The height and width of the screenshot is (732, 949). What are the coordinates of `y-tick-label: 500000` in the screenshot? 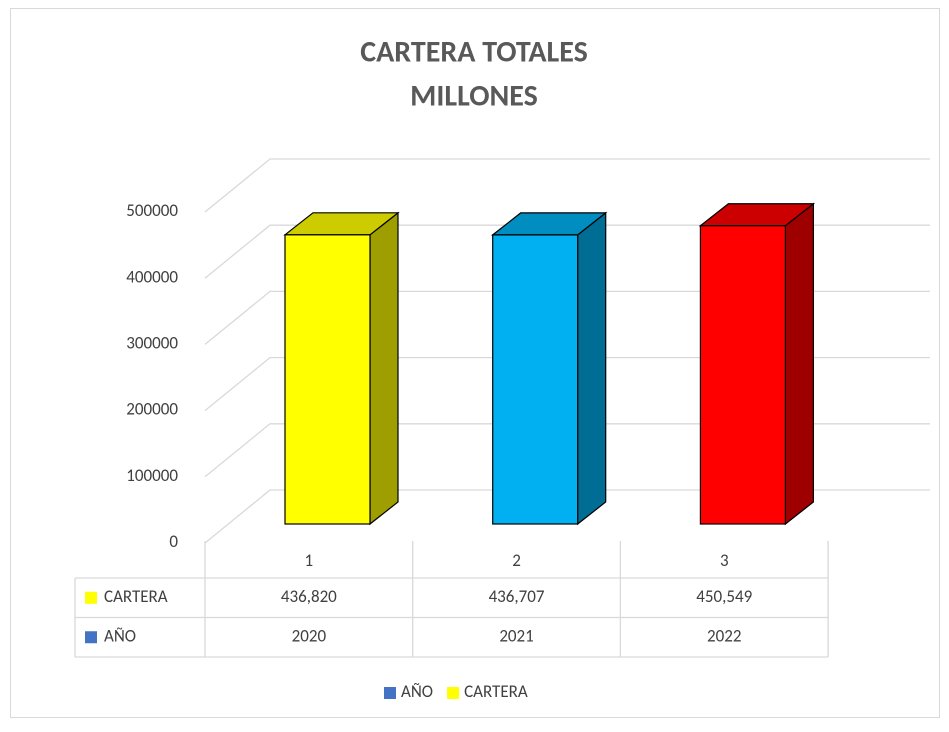 It's located at (152, 210).